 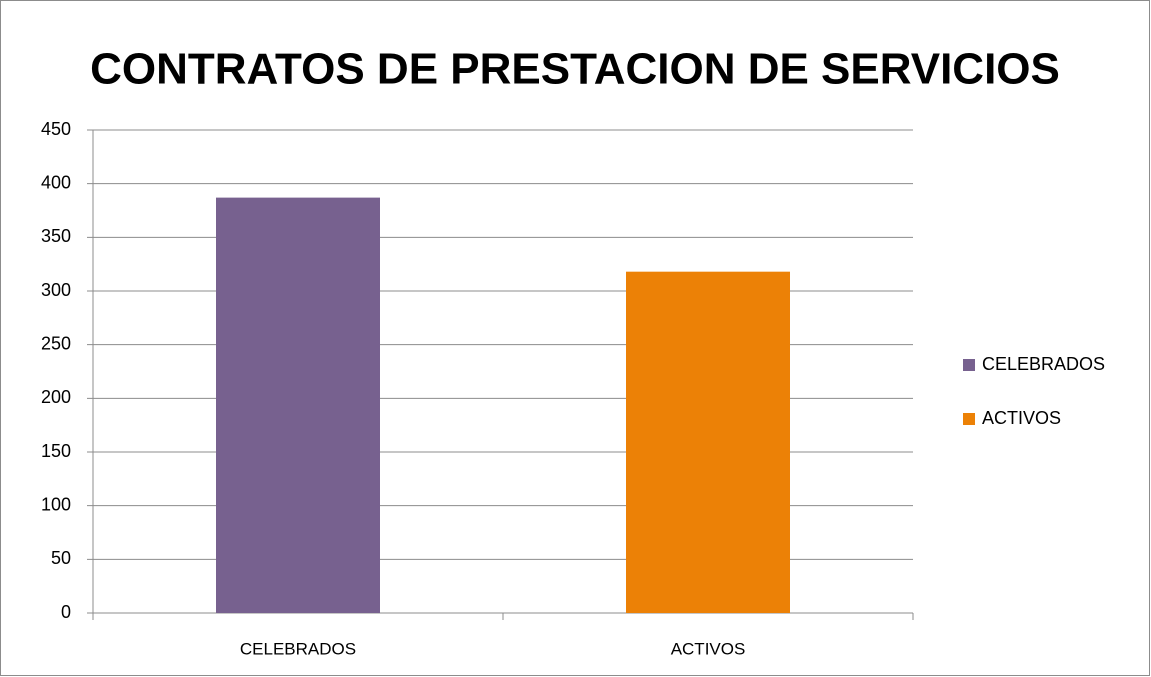 I want to click on y-tick-label: 400, so click(x=56, y=182).